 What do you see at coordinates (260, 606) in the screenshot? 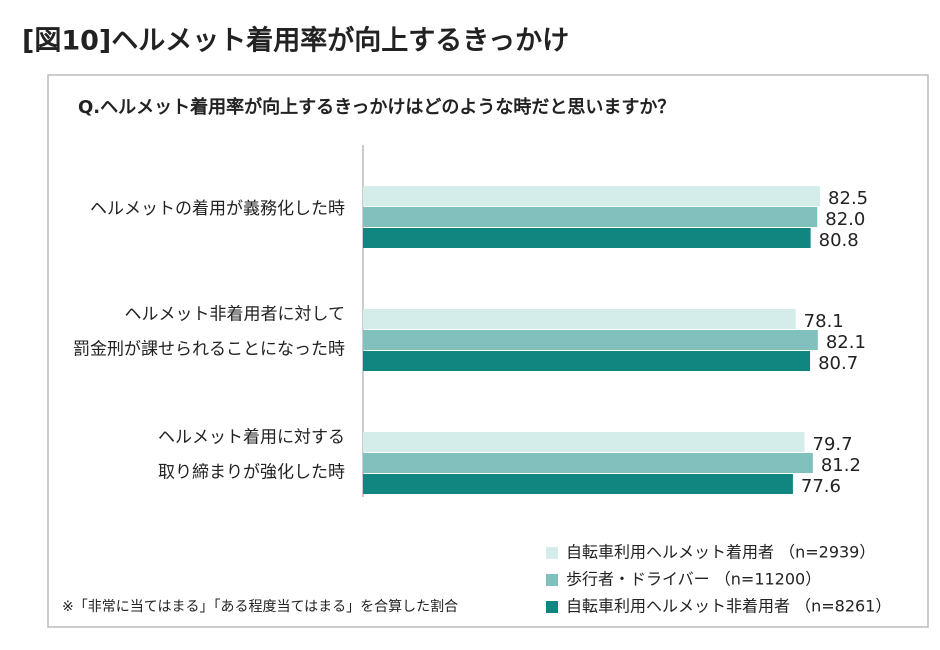
I see `footnote: ※「非常に当てはまる」「ある程度当てはまる」を合算した割合` at bounding box center [260, 606].